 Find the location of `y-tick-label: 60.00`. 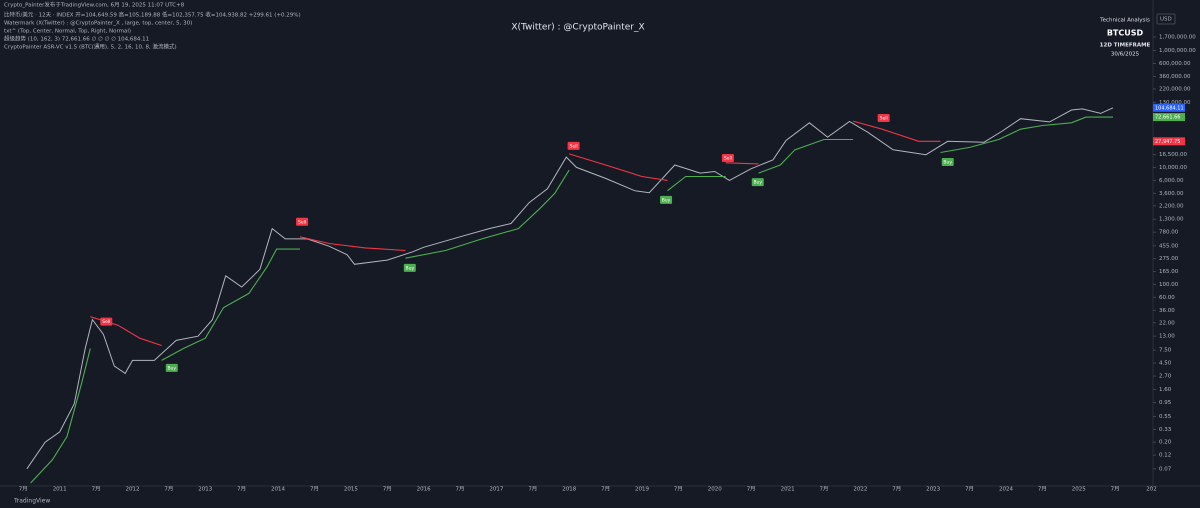

y-tick-label: 60.00 is located at coordinates (1167, 298).